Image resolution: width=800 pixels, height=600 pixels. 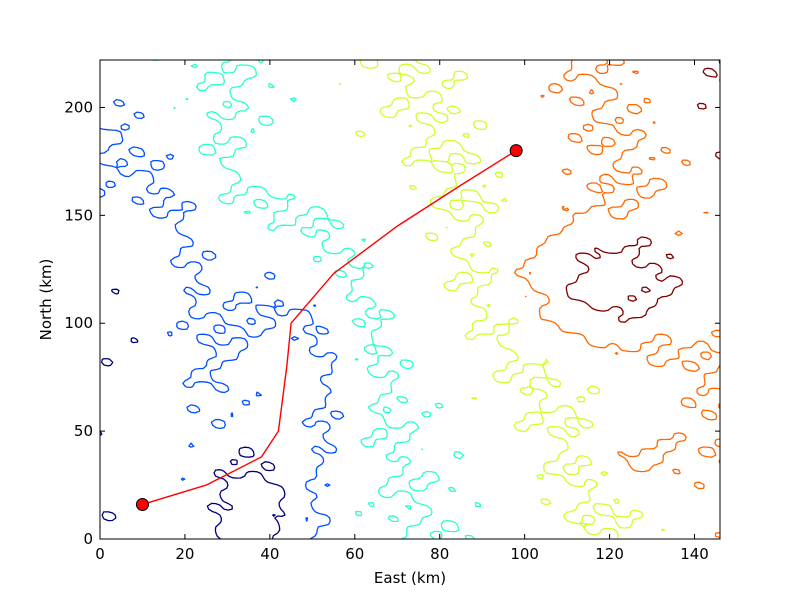 What do you see at coordinates (524, 554) in the screenshot?
I see `x-tick-label: 100` at bounding box center [524, 554].